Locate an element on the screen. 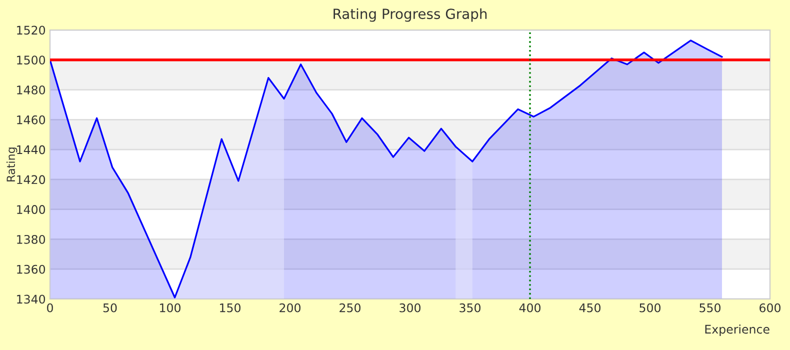 Image resolution: width=790 pixels, height=350 pixels. chart-title: Rating Progress Graph is located at coordinates (410, 15).